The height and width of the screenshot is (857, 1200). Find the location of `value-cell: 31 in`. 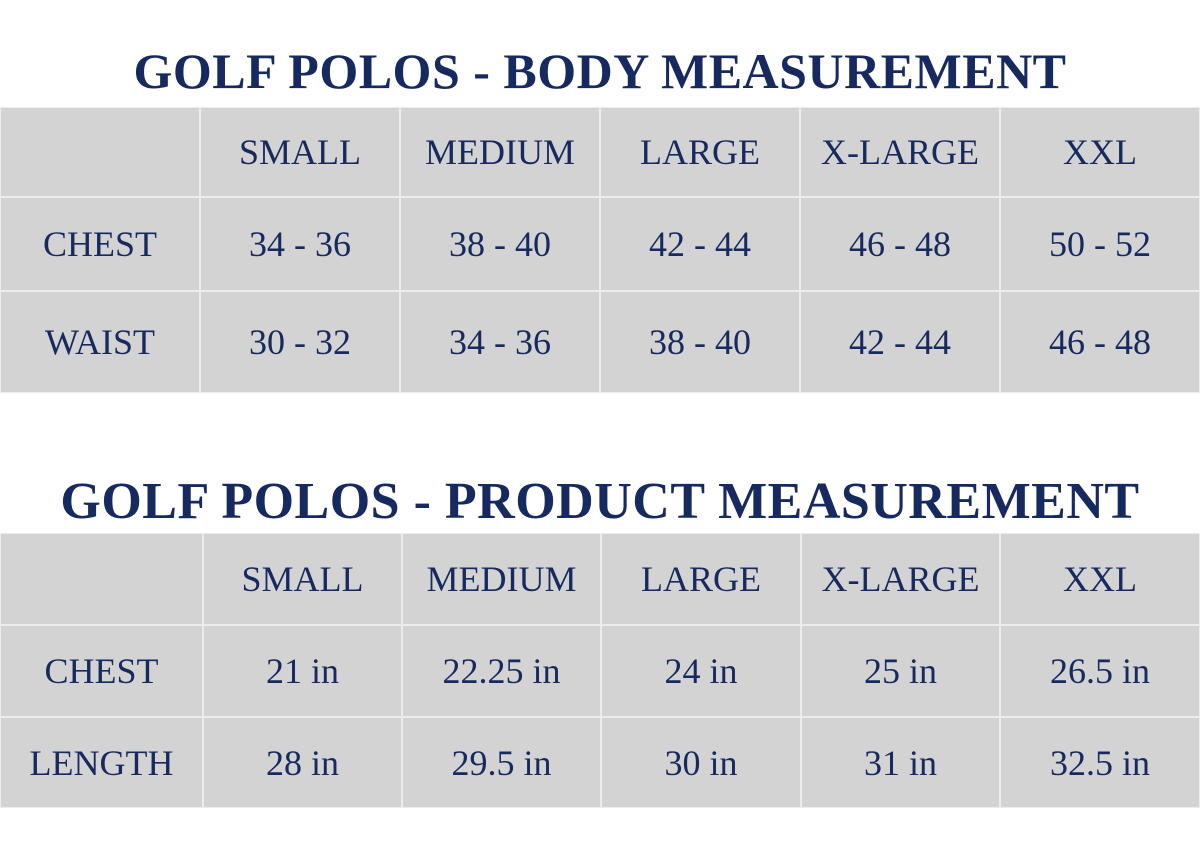

value-cell: 31 in is located at coordinates (900, 762).